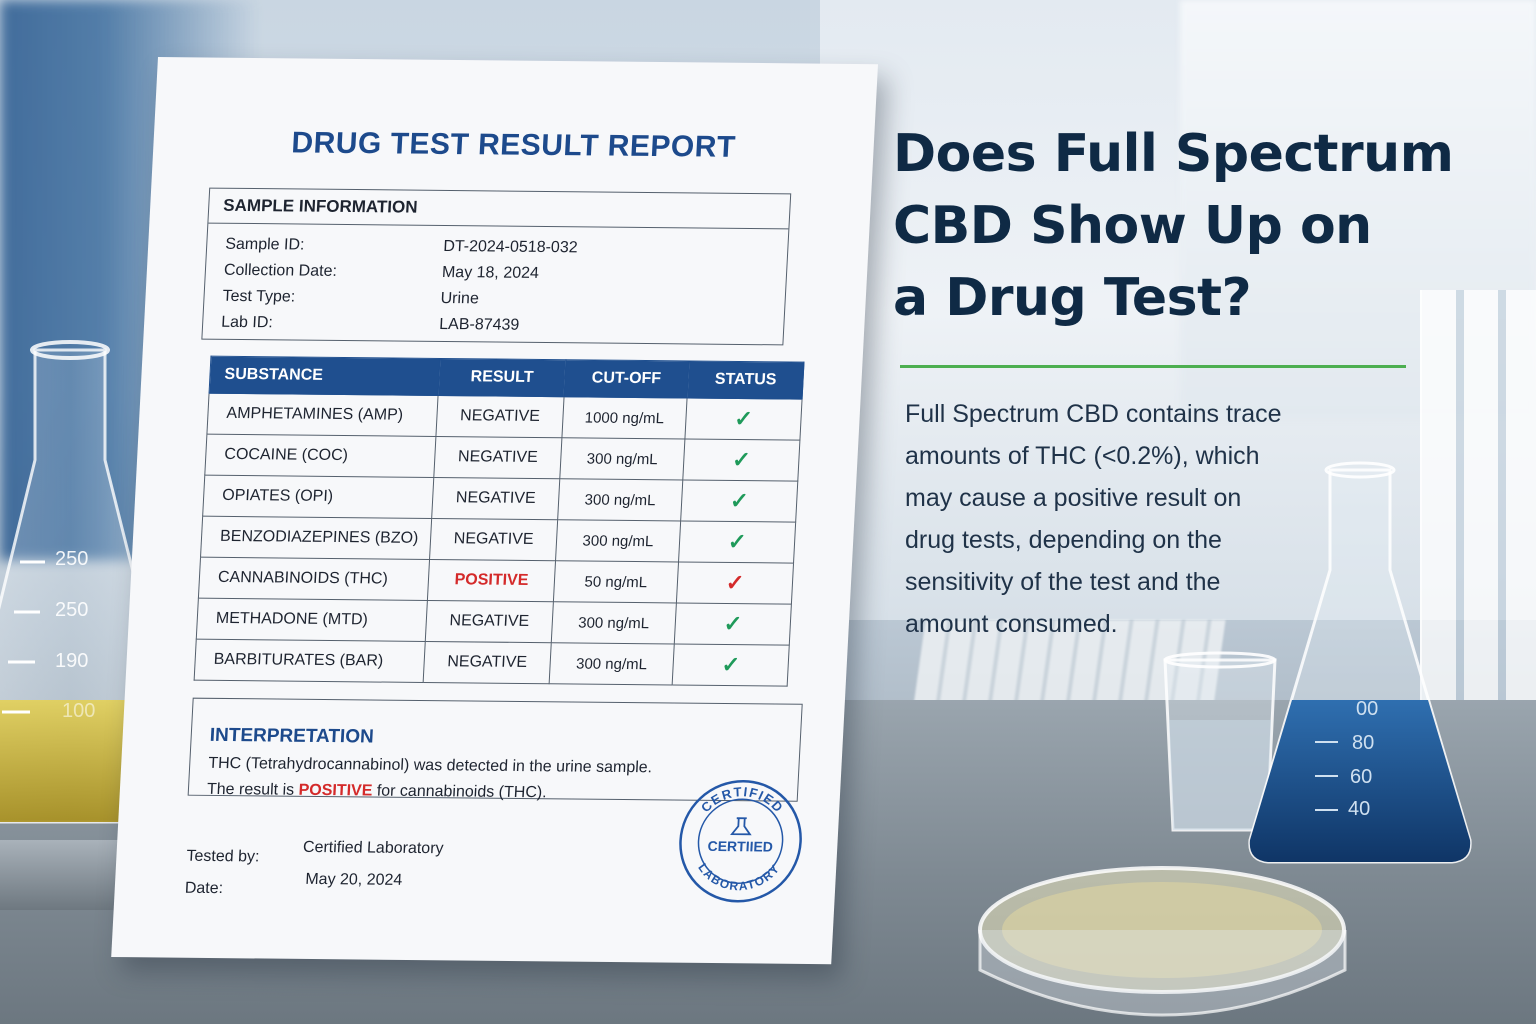  What do you see at coordinates (510, 247) in the screenshot?
I see `sample-value: DT-2024-0518-032` at bounding box center [510, 247].